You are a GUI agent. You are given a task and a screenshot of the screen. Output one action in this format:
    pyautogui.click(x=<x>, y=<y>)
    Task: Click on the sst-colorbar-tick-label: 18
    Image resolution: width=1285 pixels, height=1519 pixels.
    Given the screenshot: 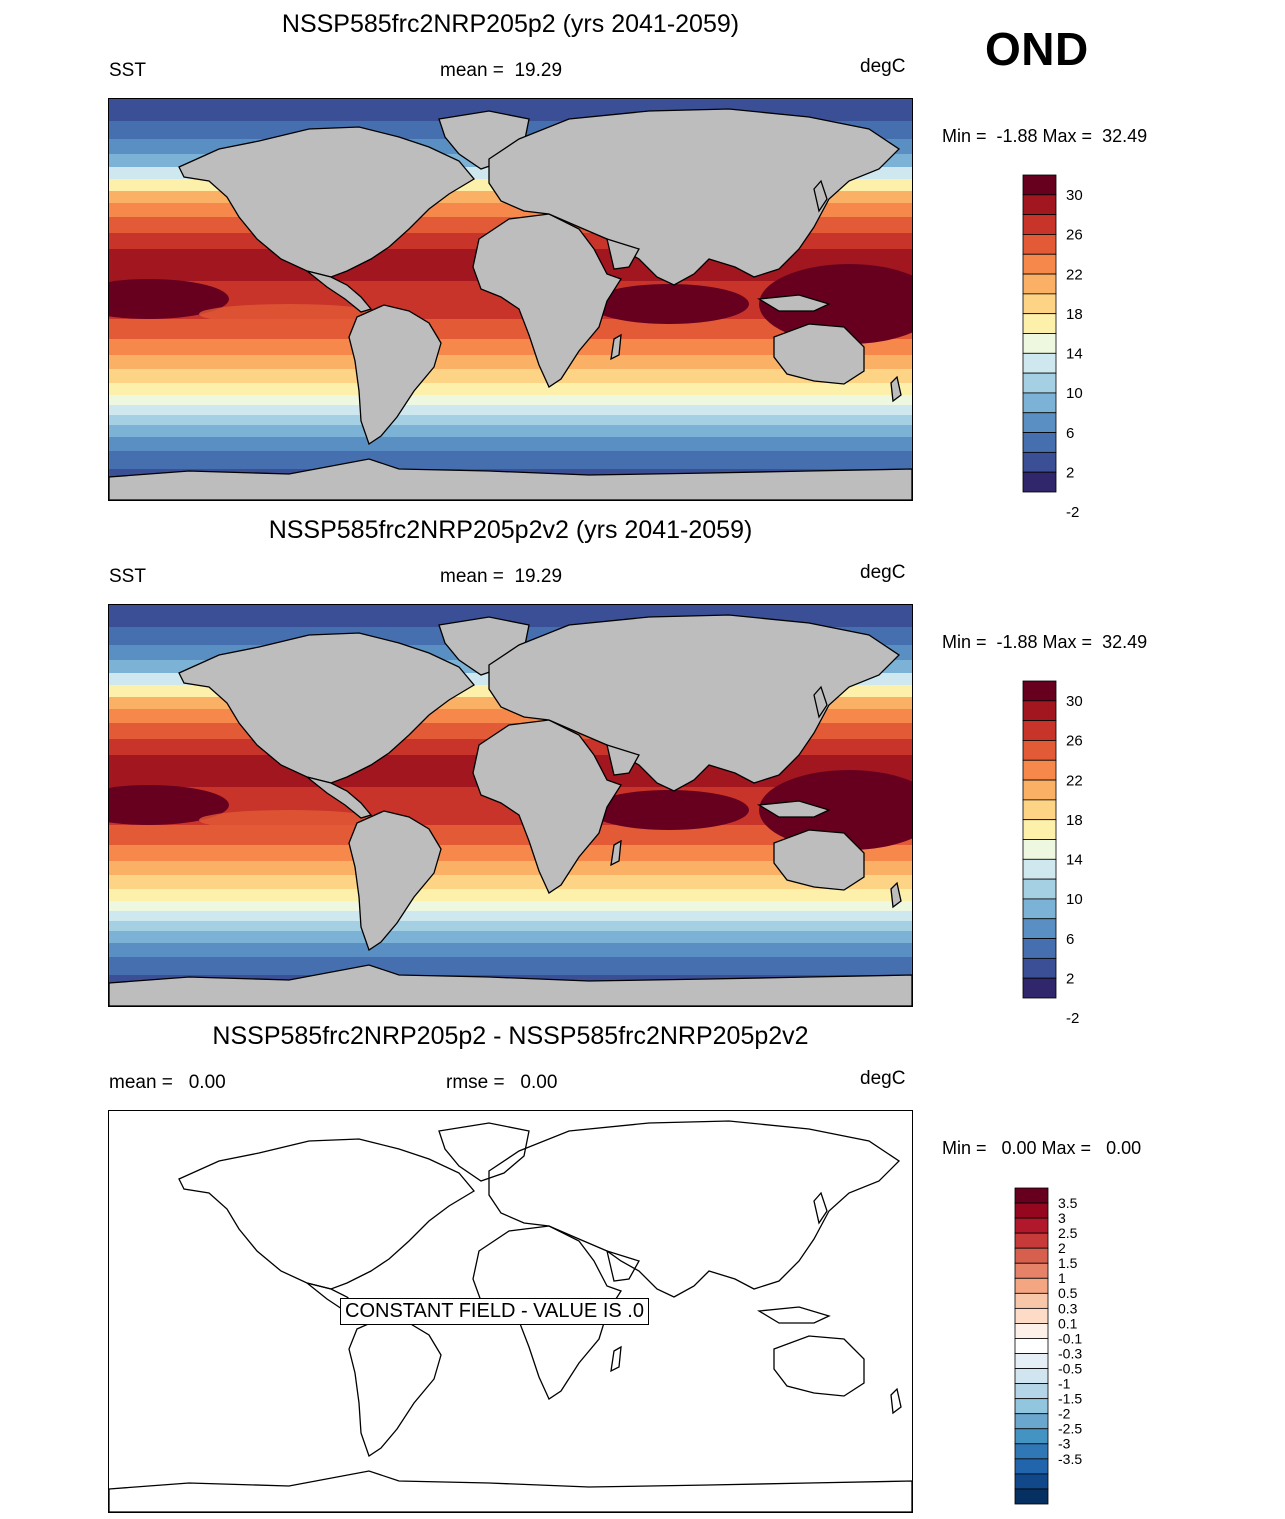 What is the action you would take?
    pyautogui.click(x=1074, y=820)
    